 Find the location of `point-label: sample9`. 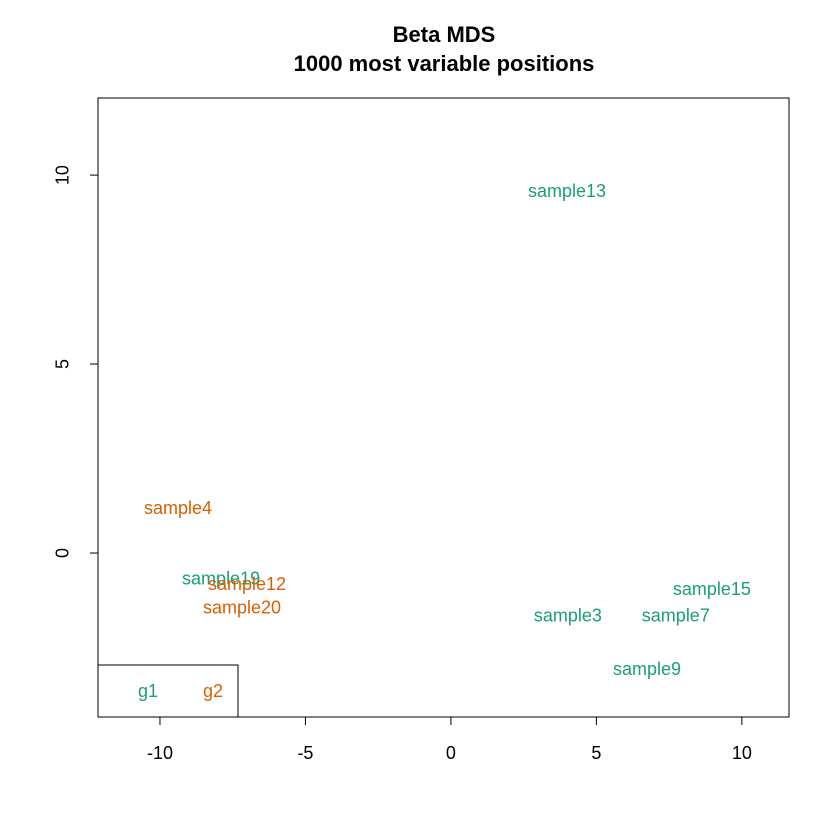

point-label: sample9 is located at coordinates (647, 669).